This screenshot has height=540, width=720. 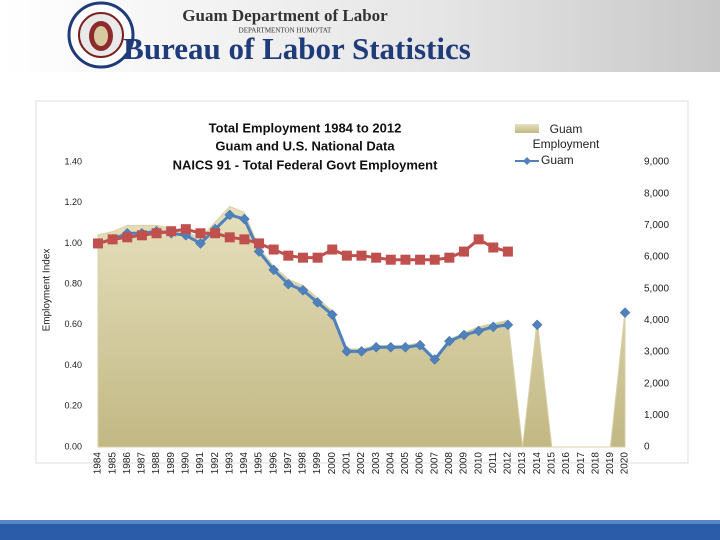 I want to click on x-tick-label: 2007, so click(x=434, y=463).